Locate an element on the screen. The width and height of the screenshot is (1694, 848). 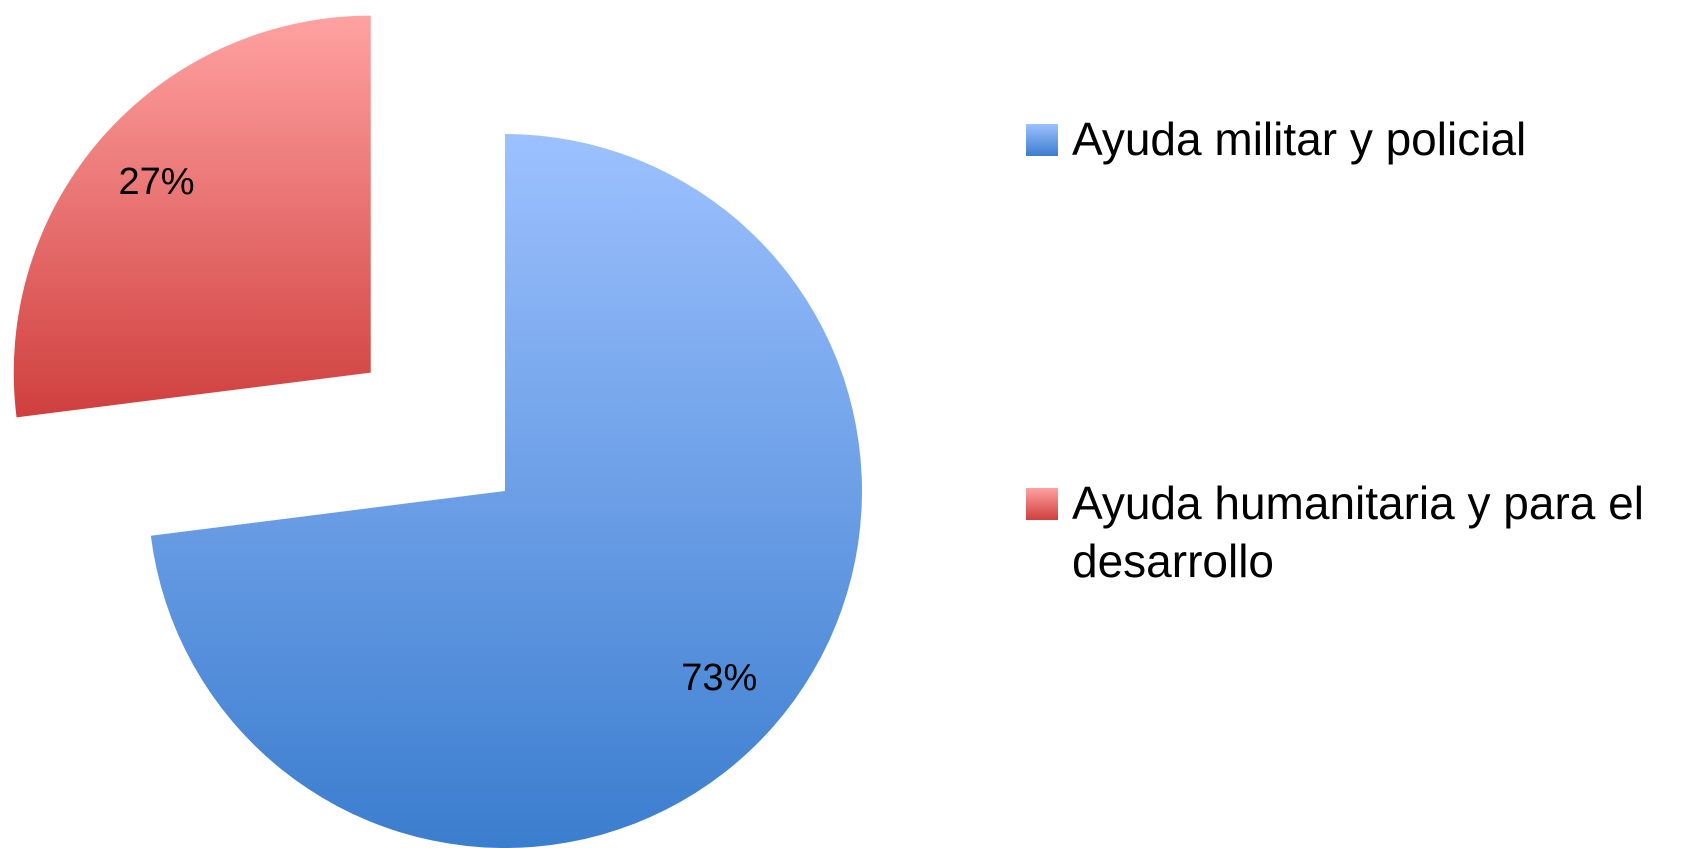
legend-label: Ayuda humanitaria y para el desarrollo is located at coordinates (1358, 532).